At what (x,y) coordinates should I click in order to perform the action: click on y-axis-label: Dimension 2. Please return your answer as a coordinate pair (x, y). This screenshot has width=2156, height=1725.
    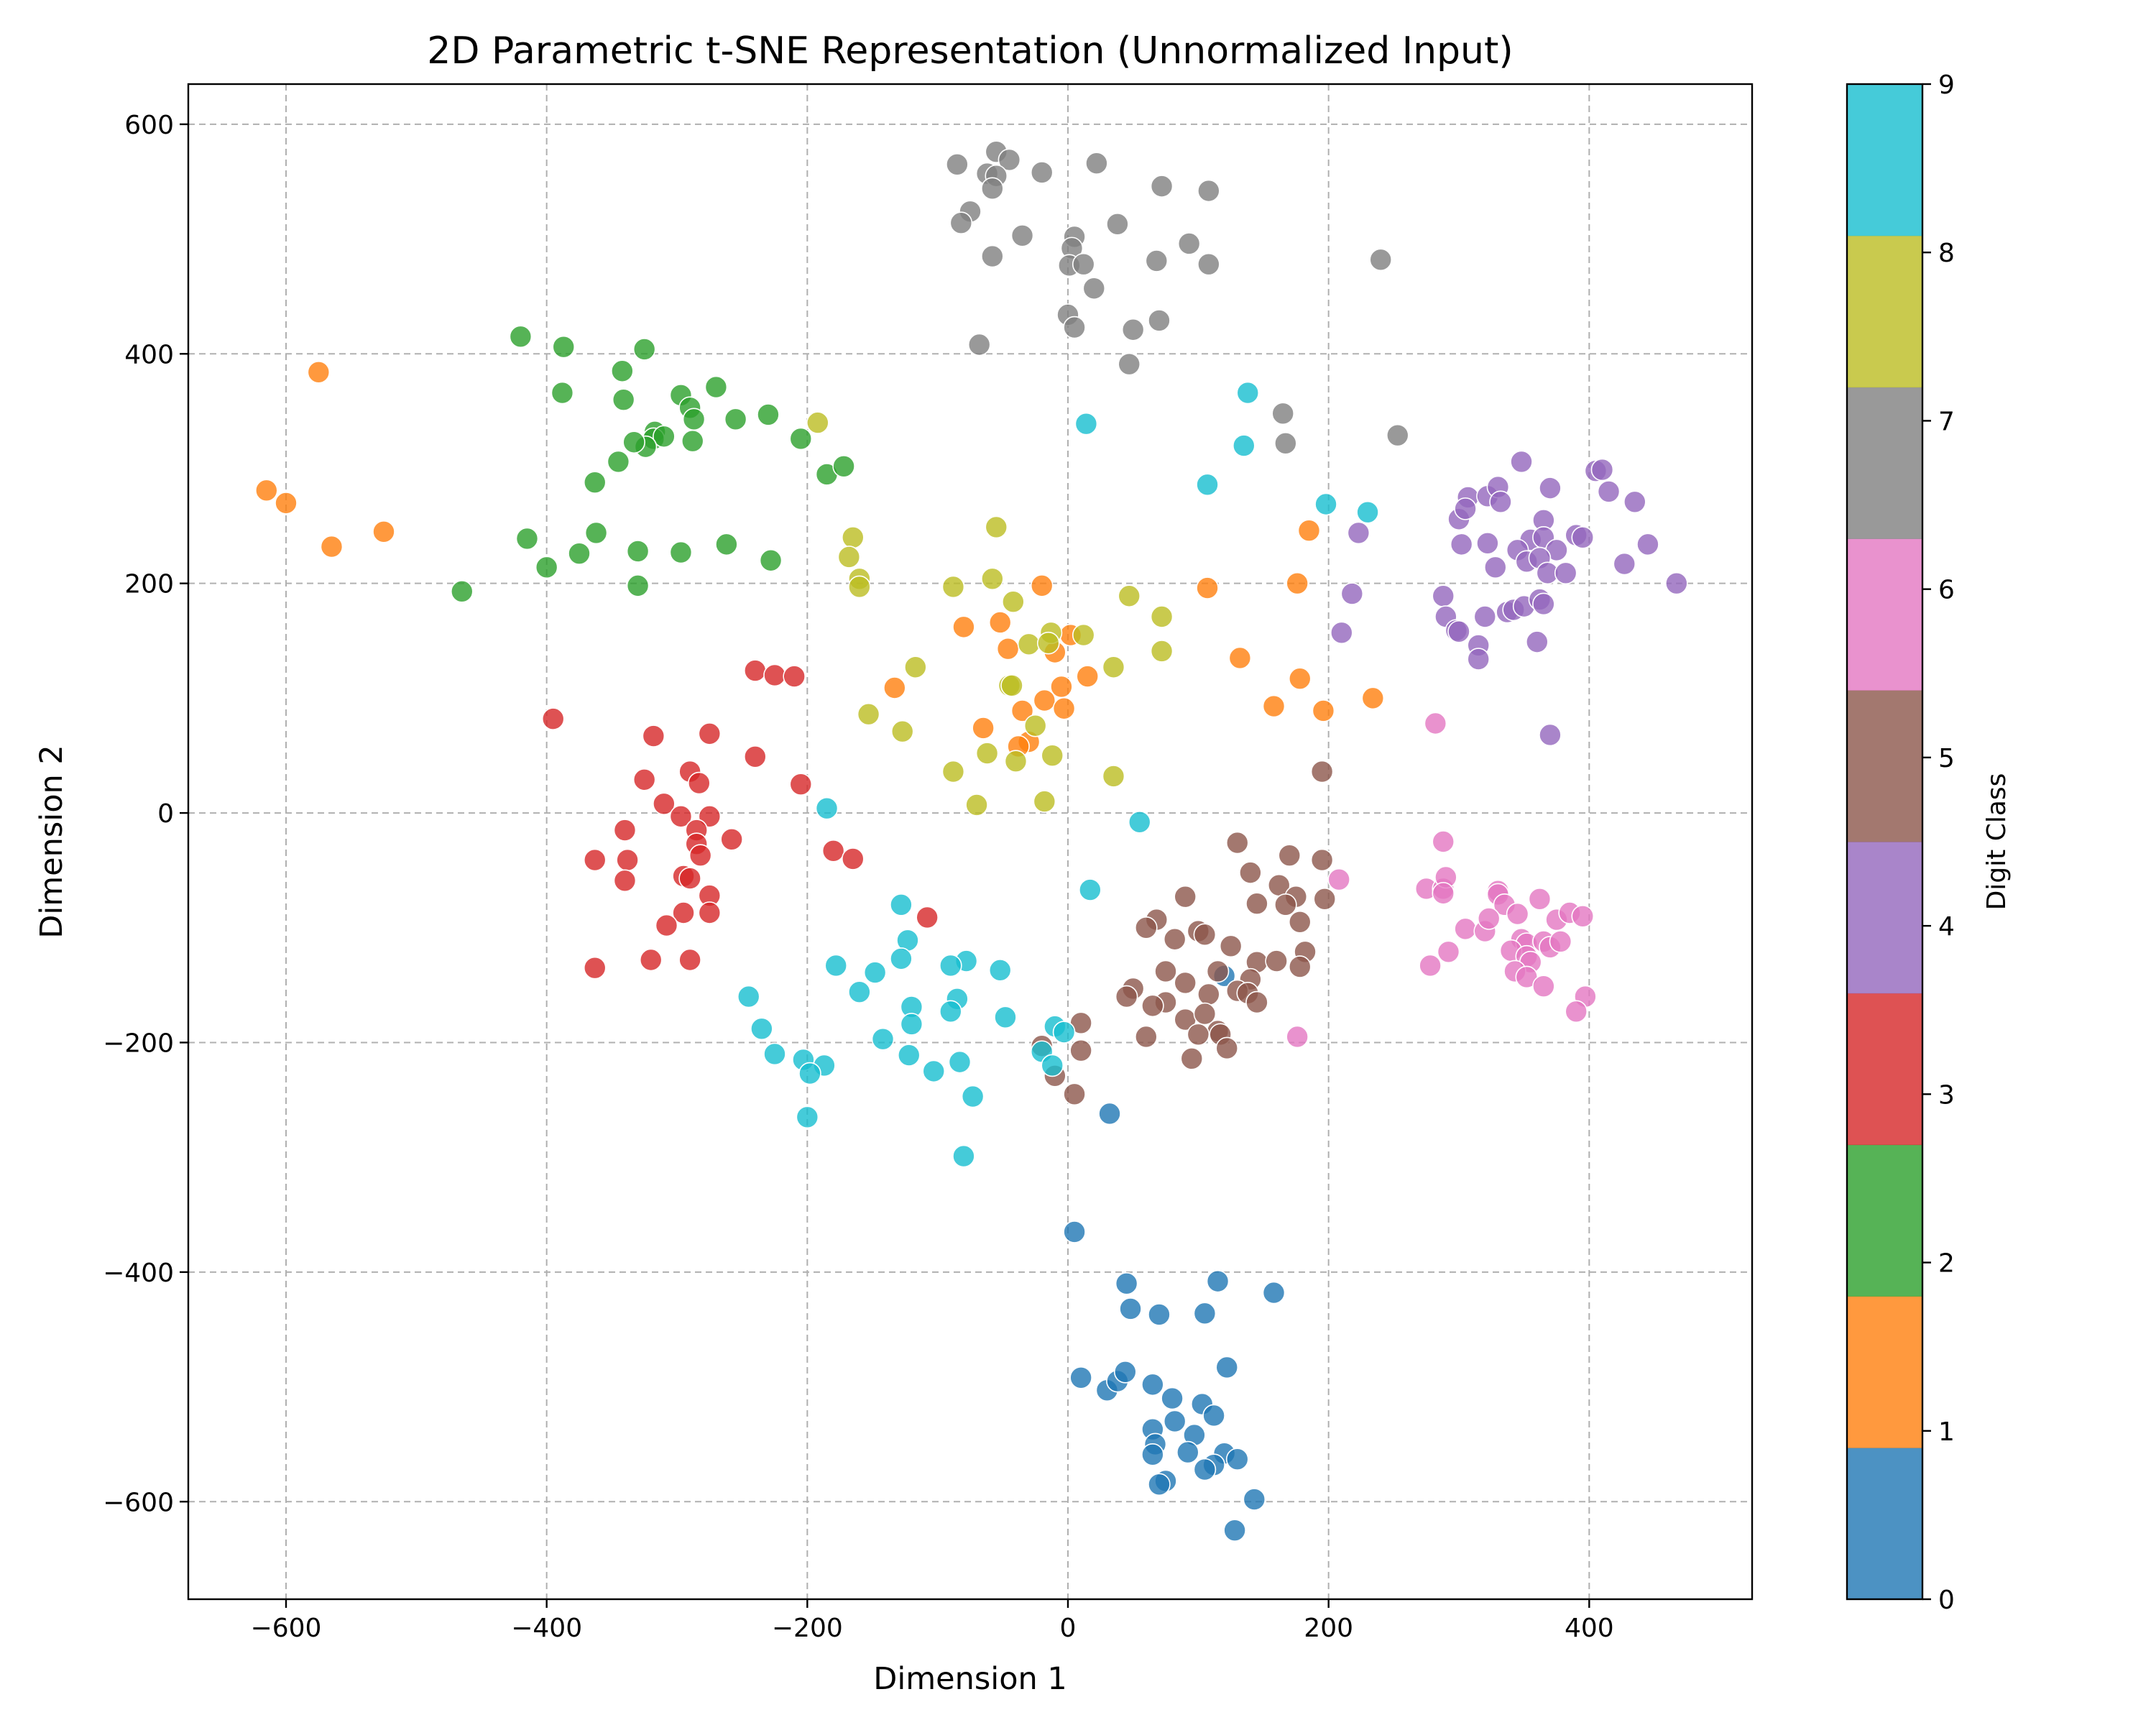
    Looking at the image, I should click on (52, 842).